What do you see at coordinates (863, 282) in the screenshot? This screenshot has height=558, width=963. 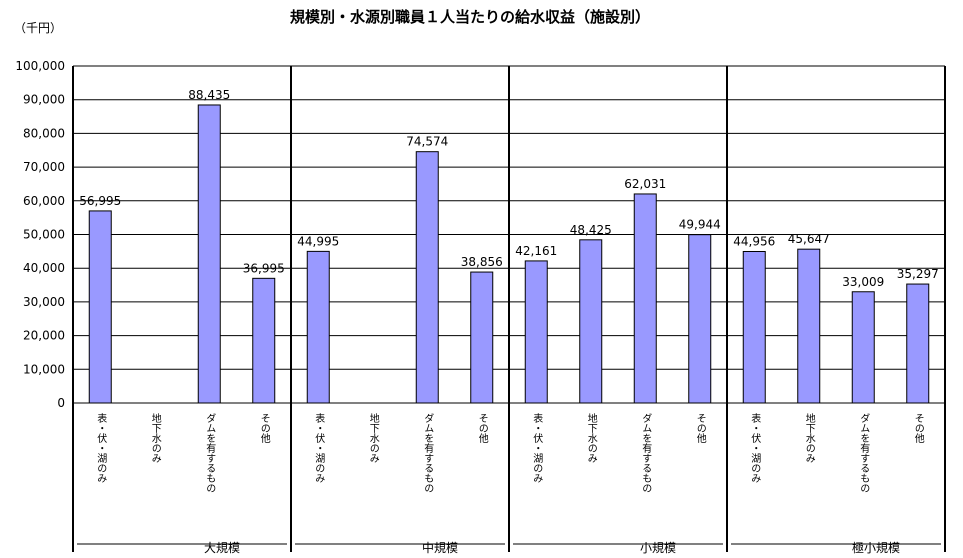 I see `data-label: 33,009` at bounding box center [863, 282].